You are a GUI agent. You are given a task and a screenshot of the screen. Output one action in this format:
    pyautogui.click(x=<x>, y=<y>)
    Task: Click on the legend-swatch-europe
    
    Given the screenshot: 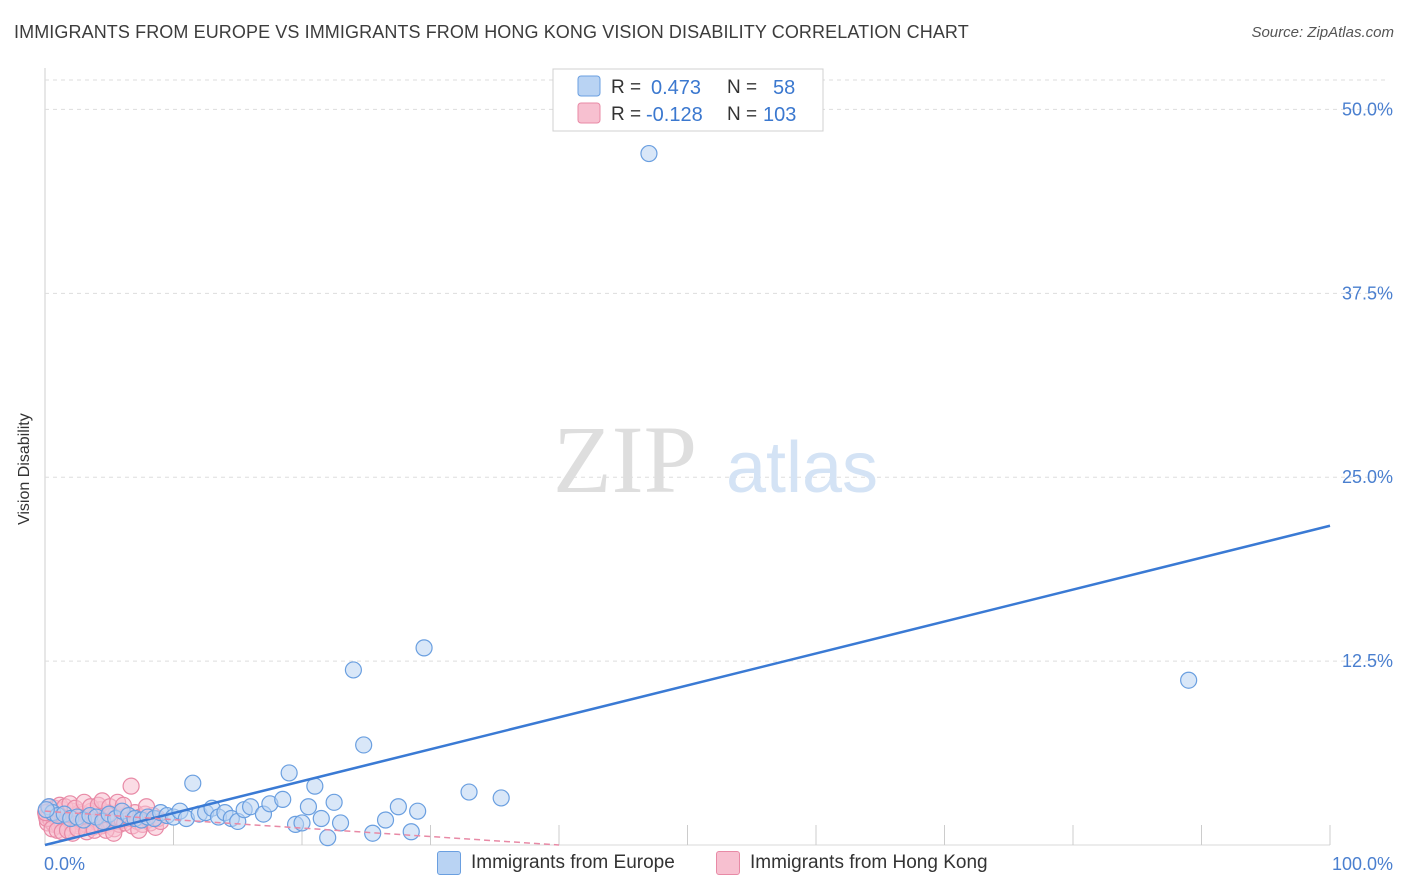 What is the action you would take?
    pyautogui.click(x=589, y=86)
    